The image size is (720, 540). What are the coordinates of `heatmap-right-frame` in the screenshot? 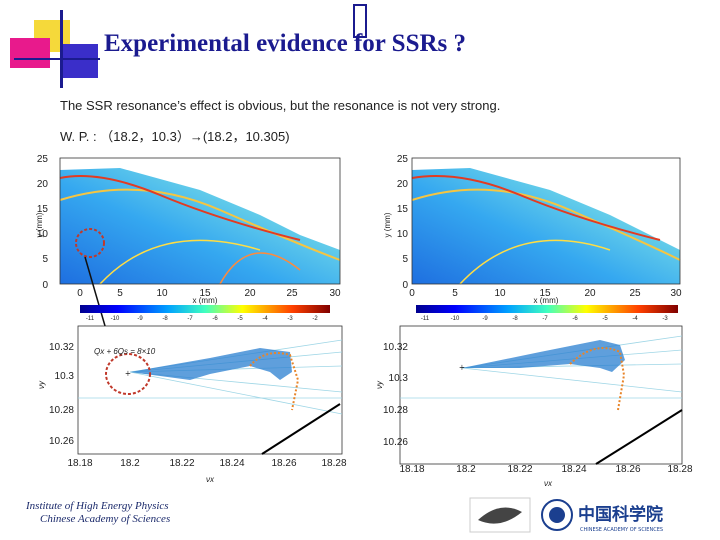 It's located at (546, 221).